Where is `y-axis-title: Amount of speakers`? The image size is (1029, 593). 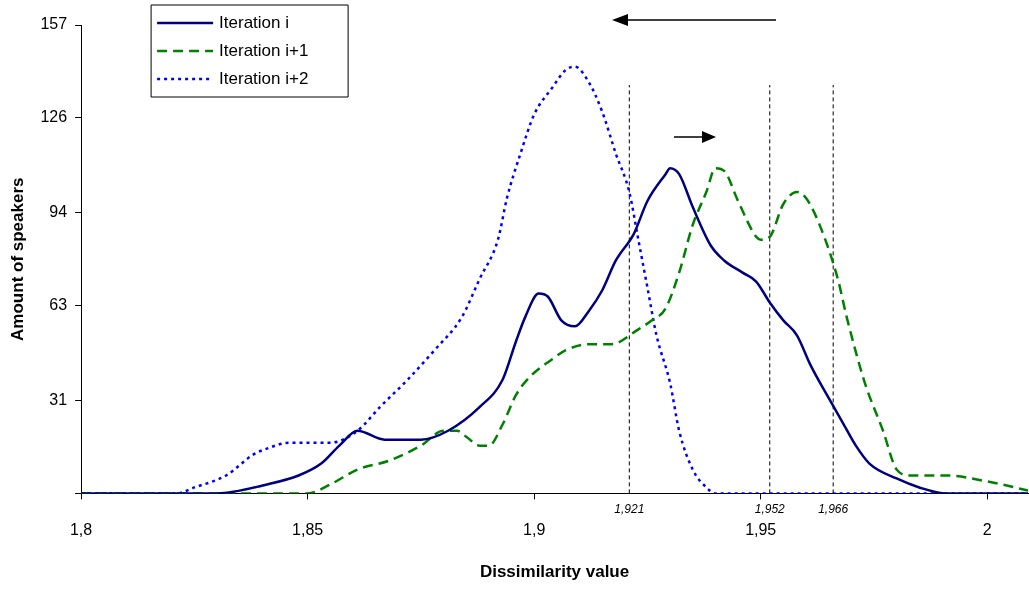
y-axis-title: Amount of speakers is located at coordinates (17, 259).